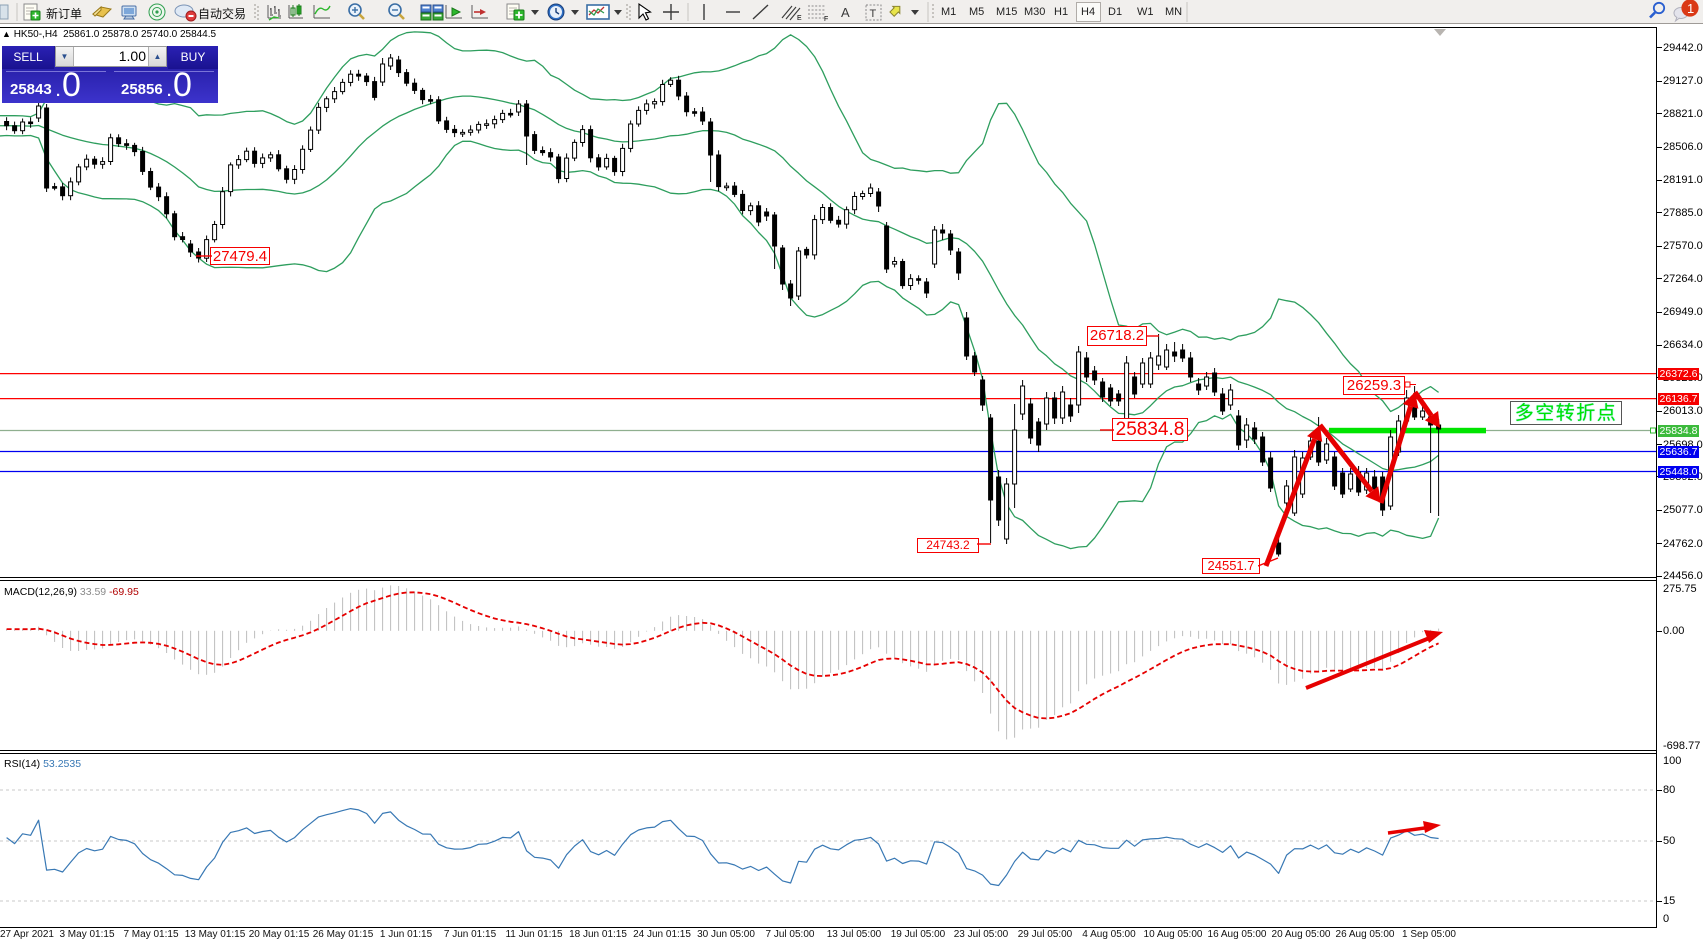 The image size is (1703, 942). Describe the element at coordinates (1690, 8) in the screenshot. I see `svg-text: 1` at that location.